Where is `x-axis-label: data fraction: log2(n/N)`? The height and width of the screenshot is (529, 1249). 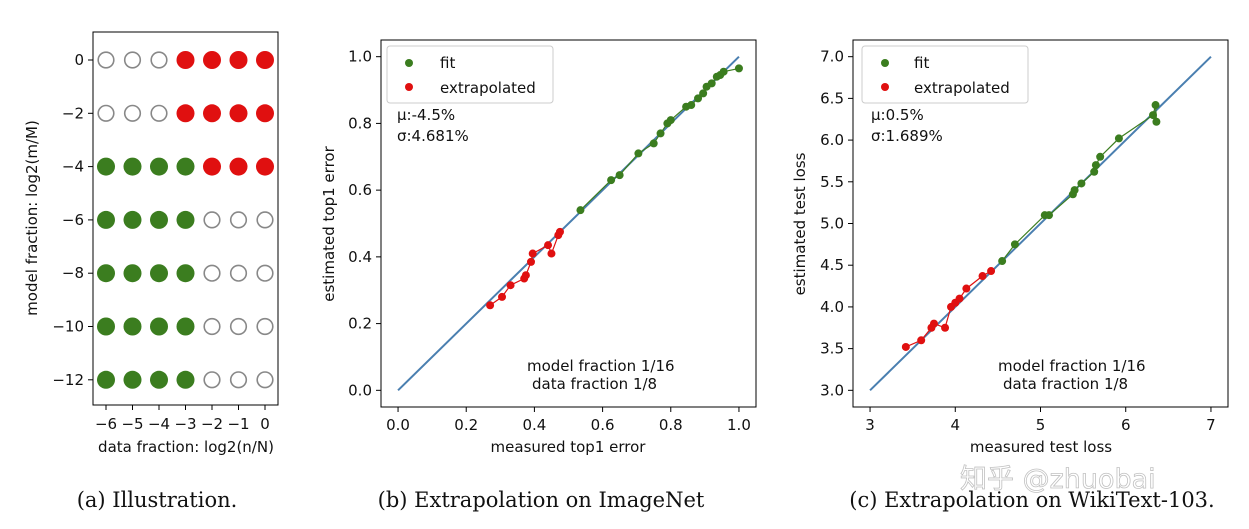
x-axis-label: data fraction: log2(n/N) is located at coordinates (186, 447).